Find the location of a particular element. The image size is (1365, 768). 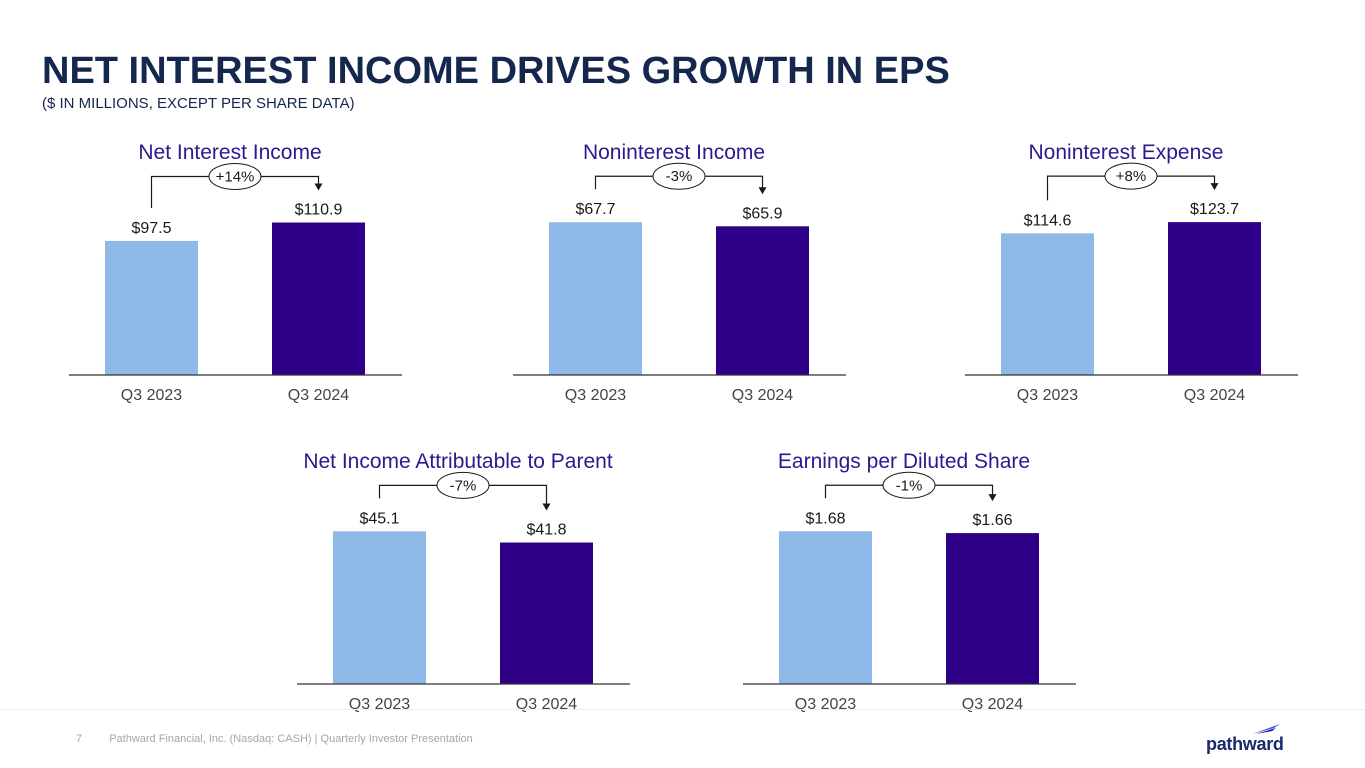

data-label: $65.9 is located at coordinates (762, 213).